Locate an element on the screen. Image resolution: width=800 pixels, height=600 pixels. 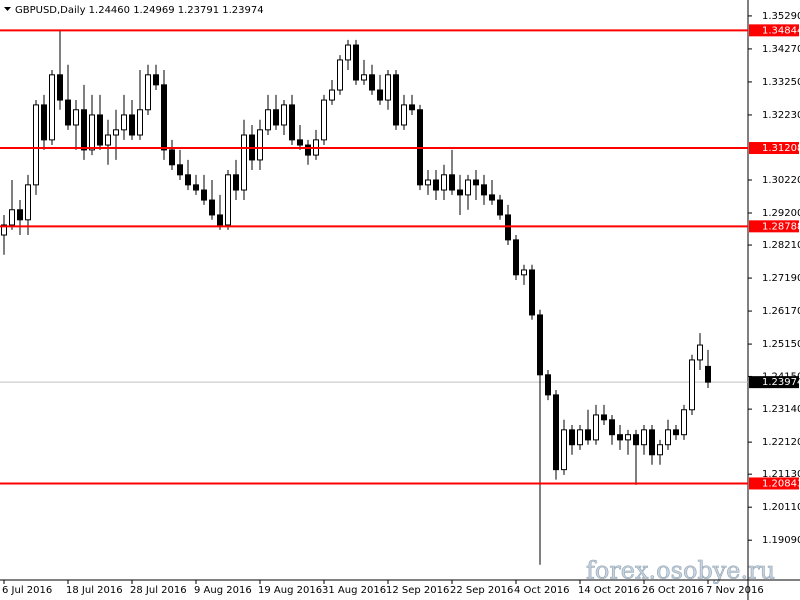
level-label: 1.28788 is located at coordinates (781, 226).